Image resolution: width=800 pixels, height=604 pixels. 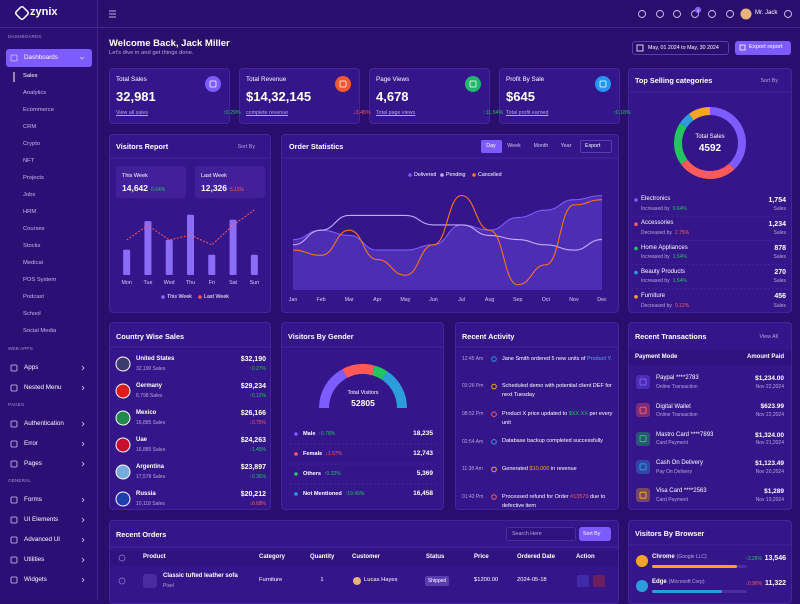 I want to click on date-range, so click(x=680, y=48).